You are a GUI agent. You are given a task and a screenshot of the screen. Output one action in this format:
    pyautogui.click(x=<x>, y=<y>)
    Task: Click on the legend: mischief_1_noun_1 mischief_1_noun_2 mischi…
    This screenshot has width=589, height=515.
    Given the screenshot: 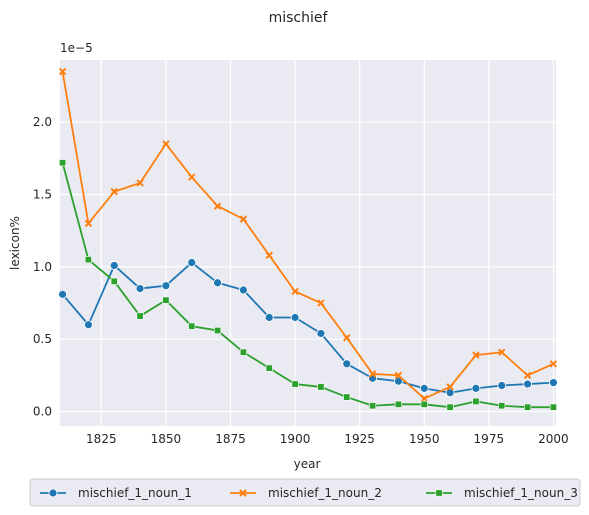 What is the action you would take?
    pyautogui.click(x=305, y=492)
    